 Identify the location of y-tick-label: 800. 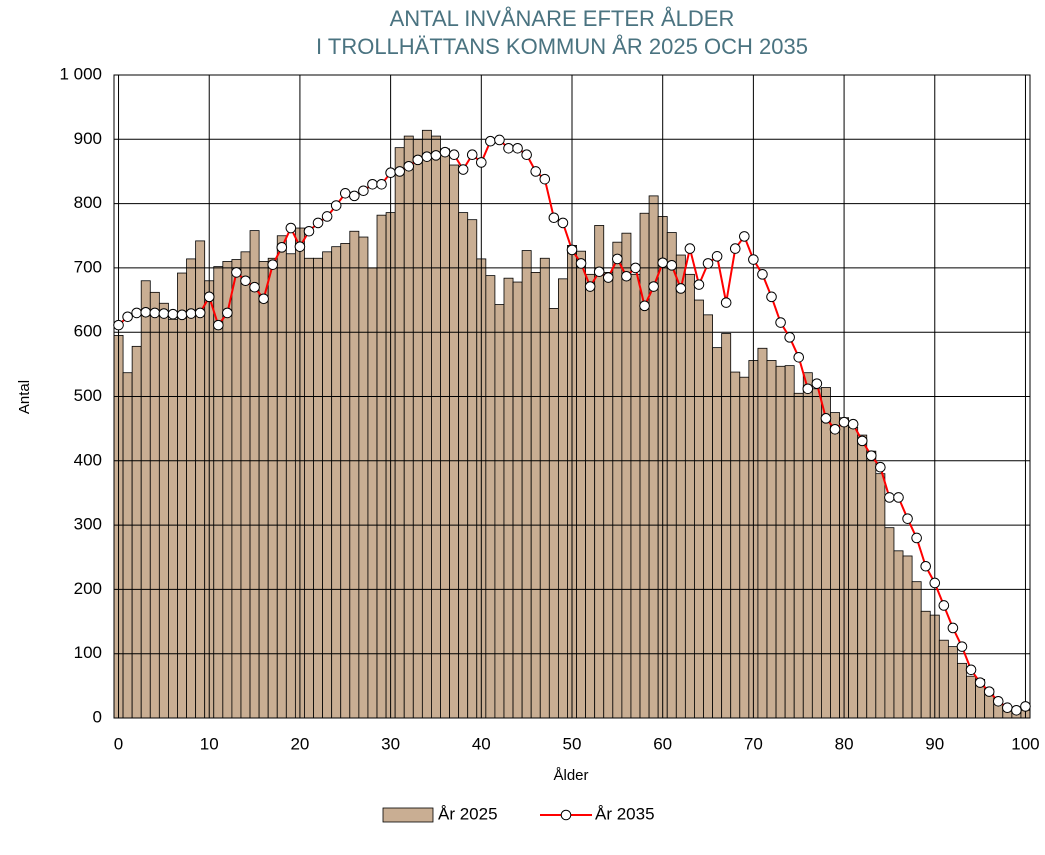
(88, 202).